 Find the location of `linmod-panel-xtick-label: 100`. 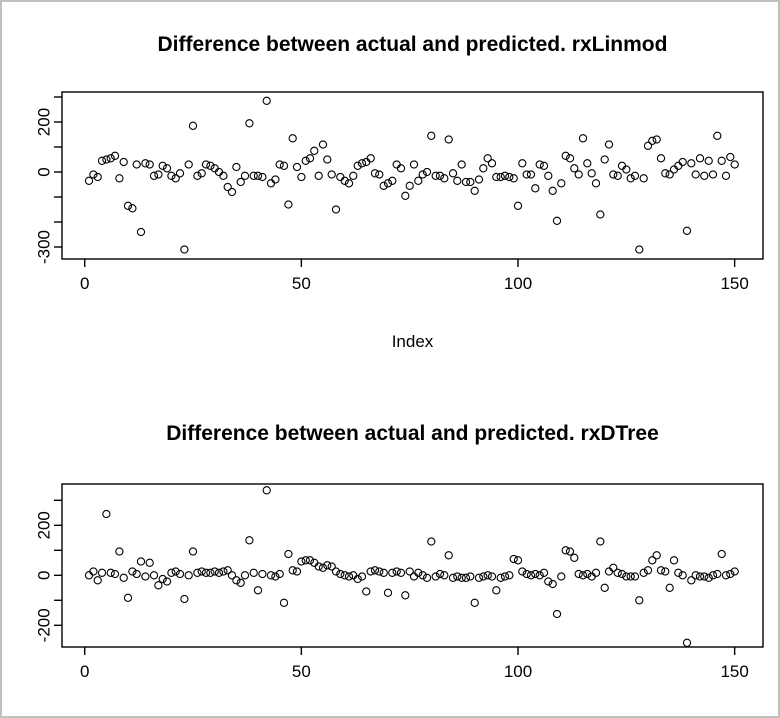

linmod-panel-xtick-label: 100 is located at coordinates (518, 283).